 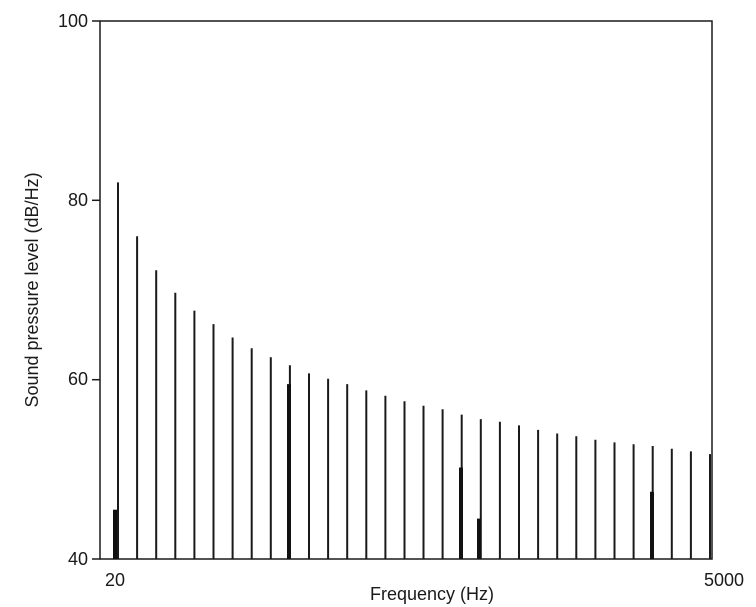 What do you see at coordinates (432, 594) in the screenshot?
I see `x-axis-label: Frequency (Hz)` at bounding box center [432, 594].